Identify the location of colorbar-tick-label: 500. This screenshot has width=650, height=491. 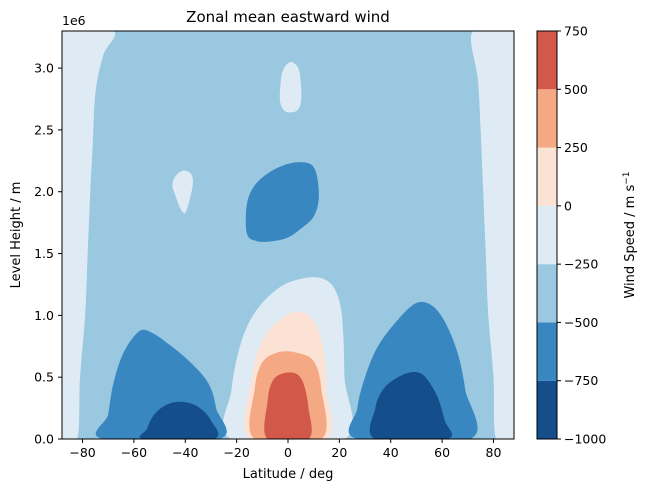
(576, 89).